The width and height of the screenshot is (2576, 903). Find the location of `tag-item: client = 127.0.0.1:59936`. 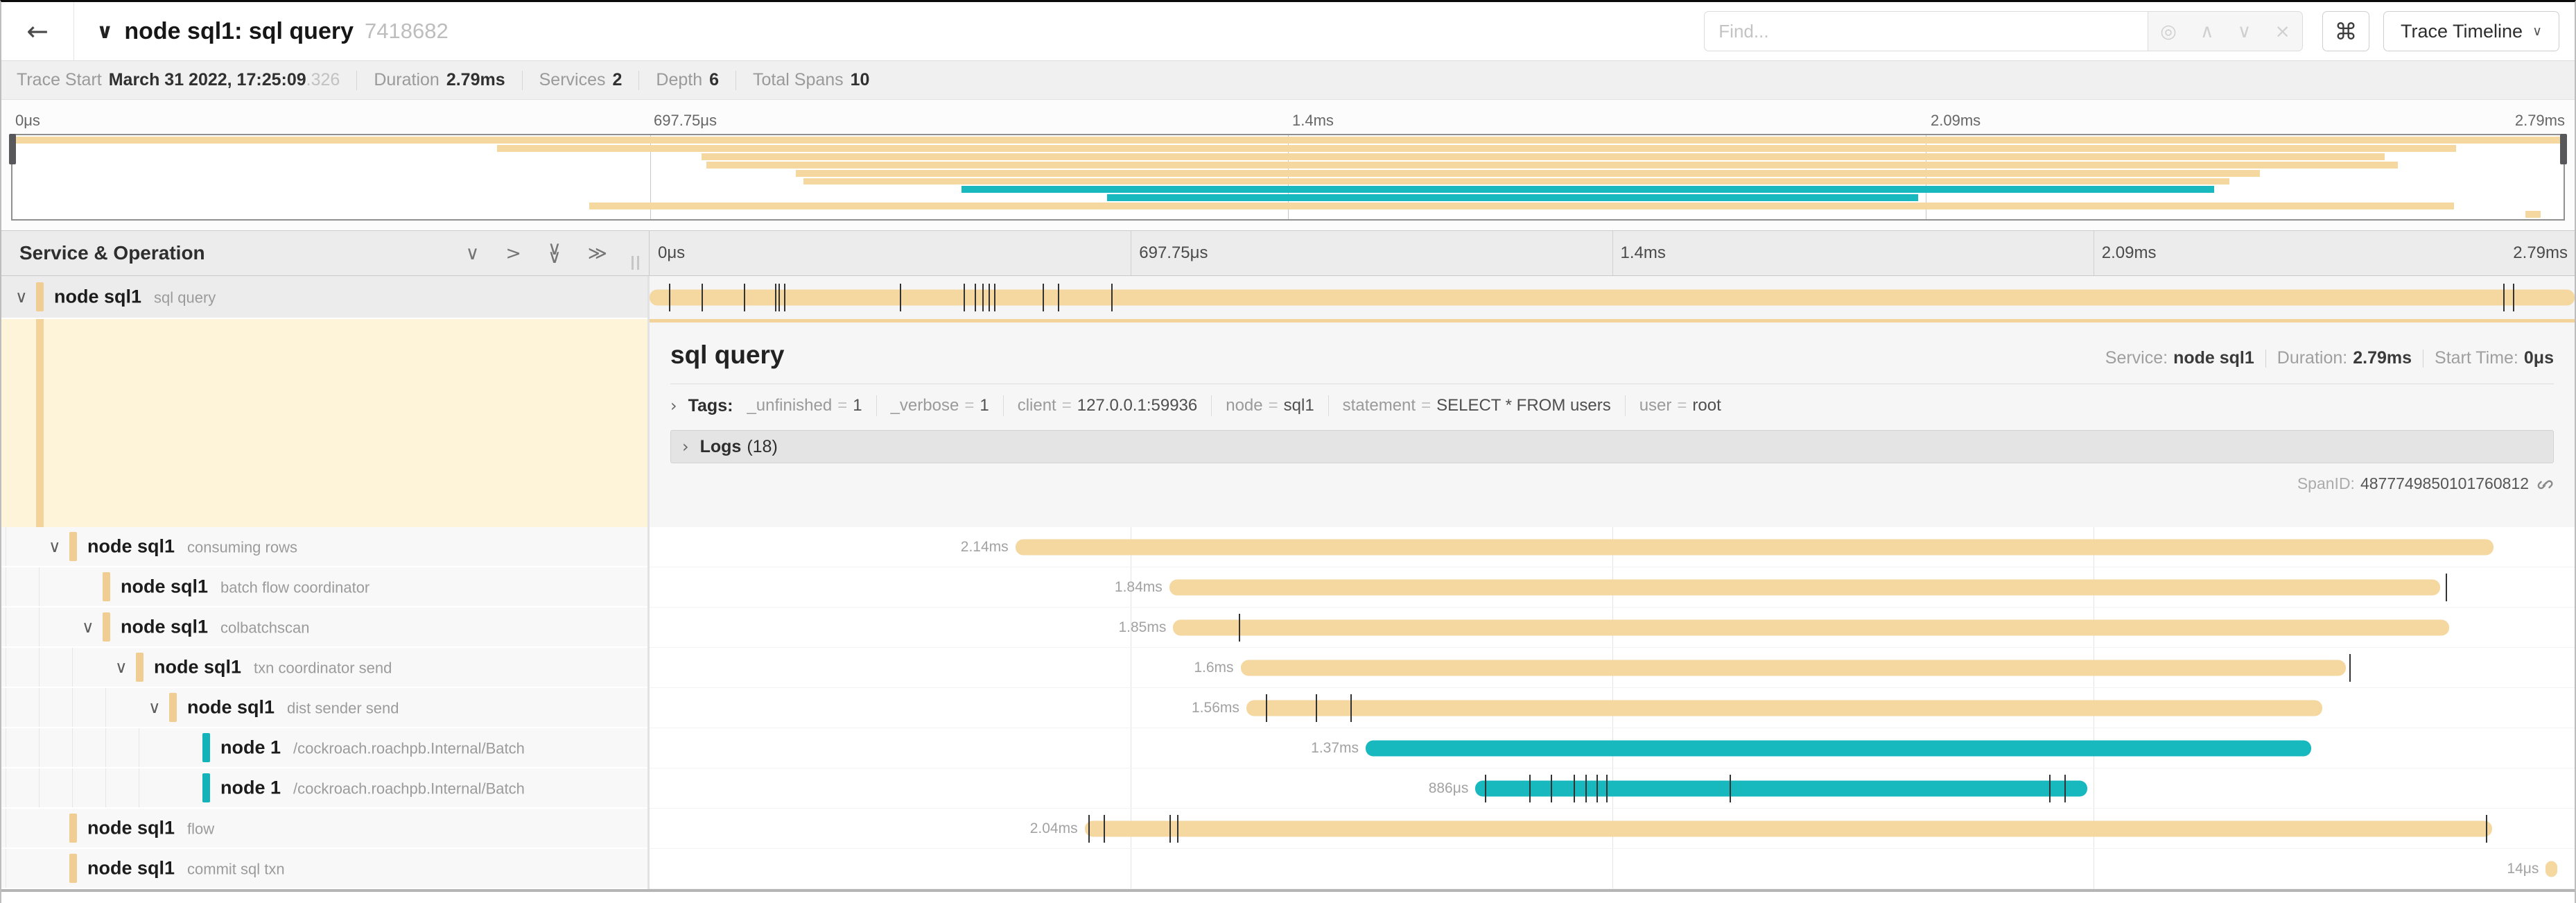

tag-item: client = 127.0.0.1:59936 is located at coordinates (1108, 405).